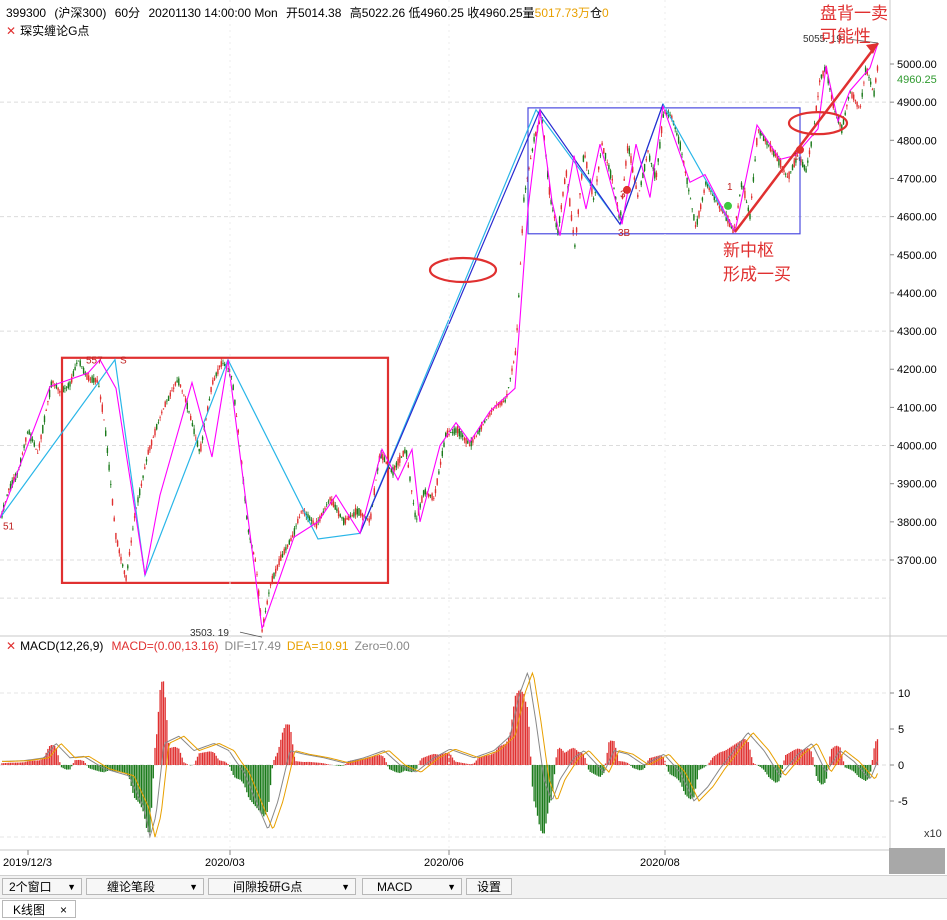 Image resolution: width=947 pixels, height=920 pixels. What do you see at coordinates (80, 13) in the screenshot?
I see `stock-name: (沪深300)` at bounding box center [80, 13].